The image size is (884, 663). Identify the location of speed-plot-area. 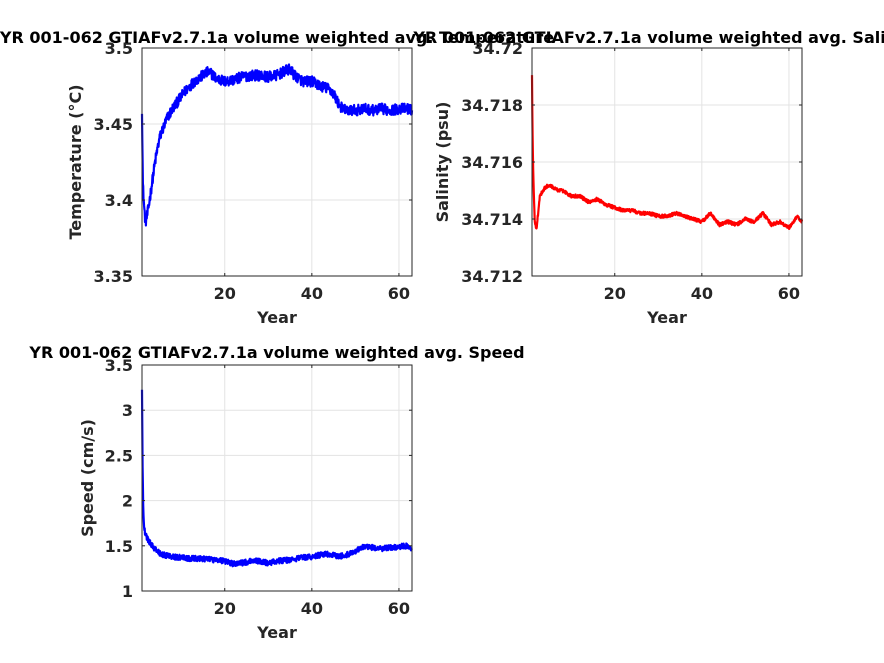
(277, 478).